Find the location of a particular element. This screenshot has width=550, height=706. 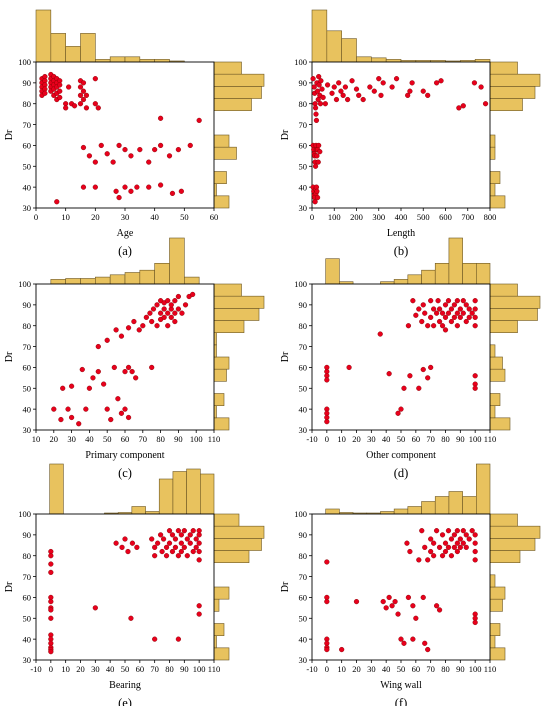

x-tick-label: 400 is located at coordinates (401, 217).